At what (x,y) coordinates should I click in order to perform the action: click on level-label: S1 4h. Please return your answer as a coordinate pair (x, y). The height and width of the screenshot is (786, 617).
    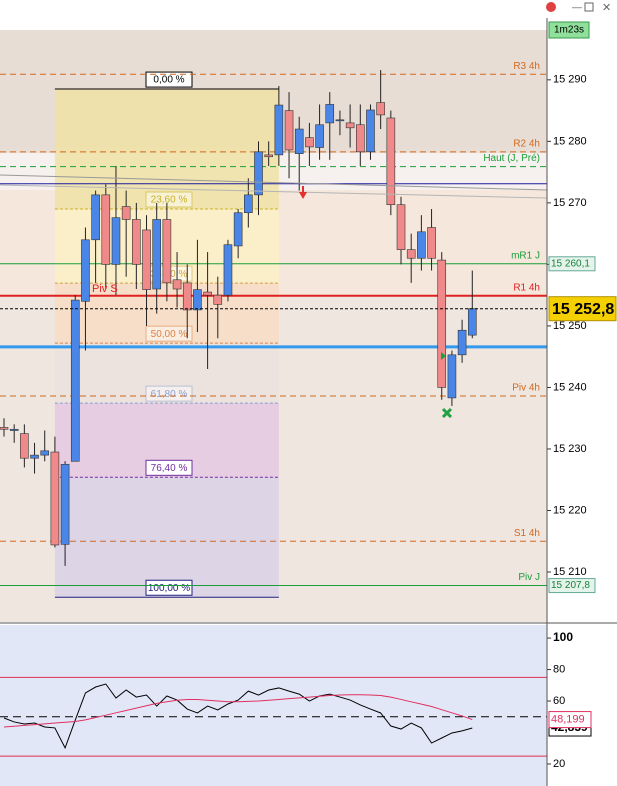
    Looking at the image, I should click on (527, 533).